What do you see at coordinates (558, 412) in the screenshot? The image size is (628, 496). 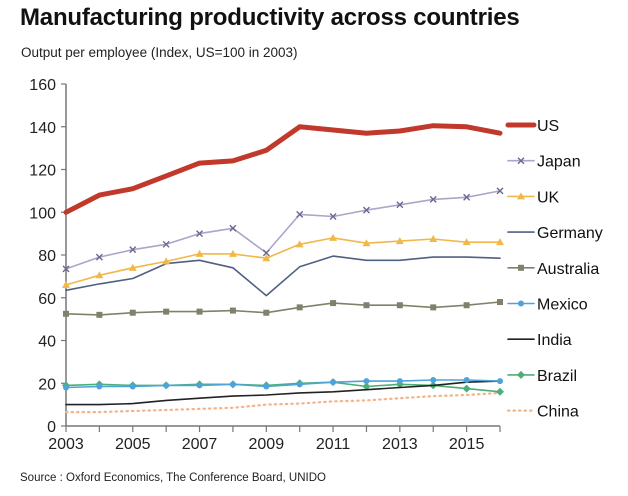 I see `legend-label-china: China` at bounding box center [558, 412].